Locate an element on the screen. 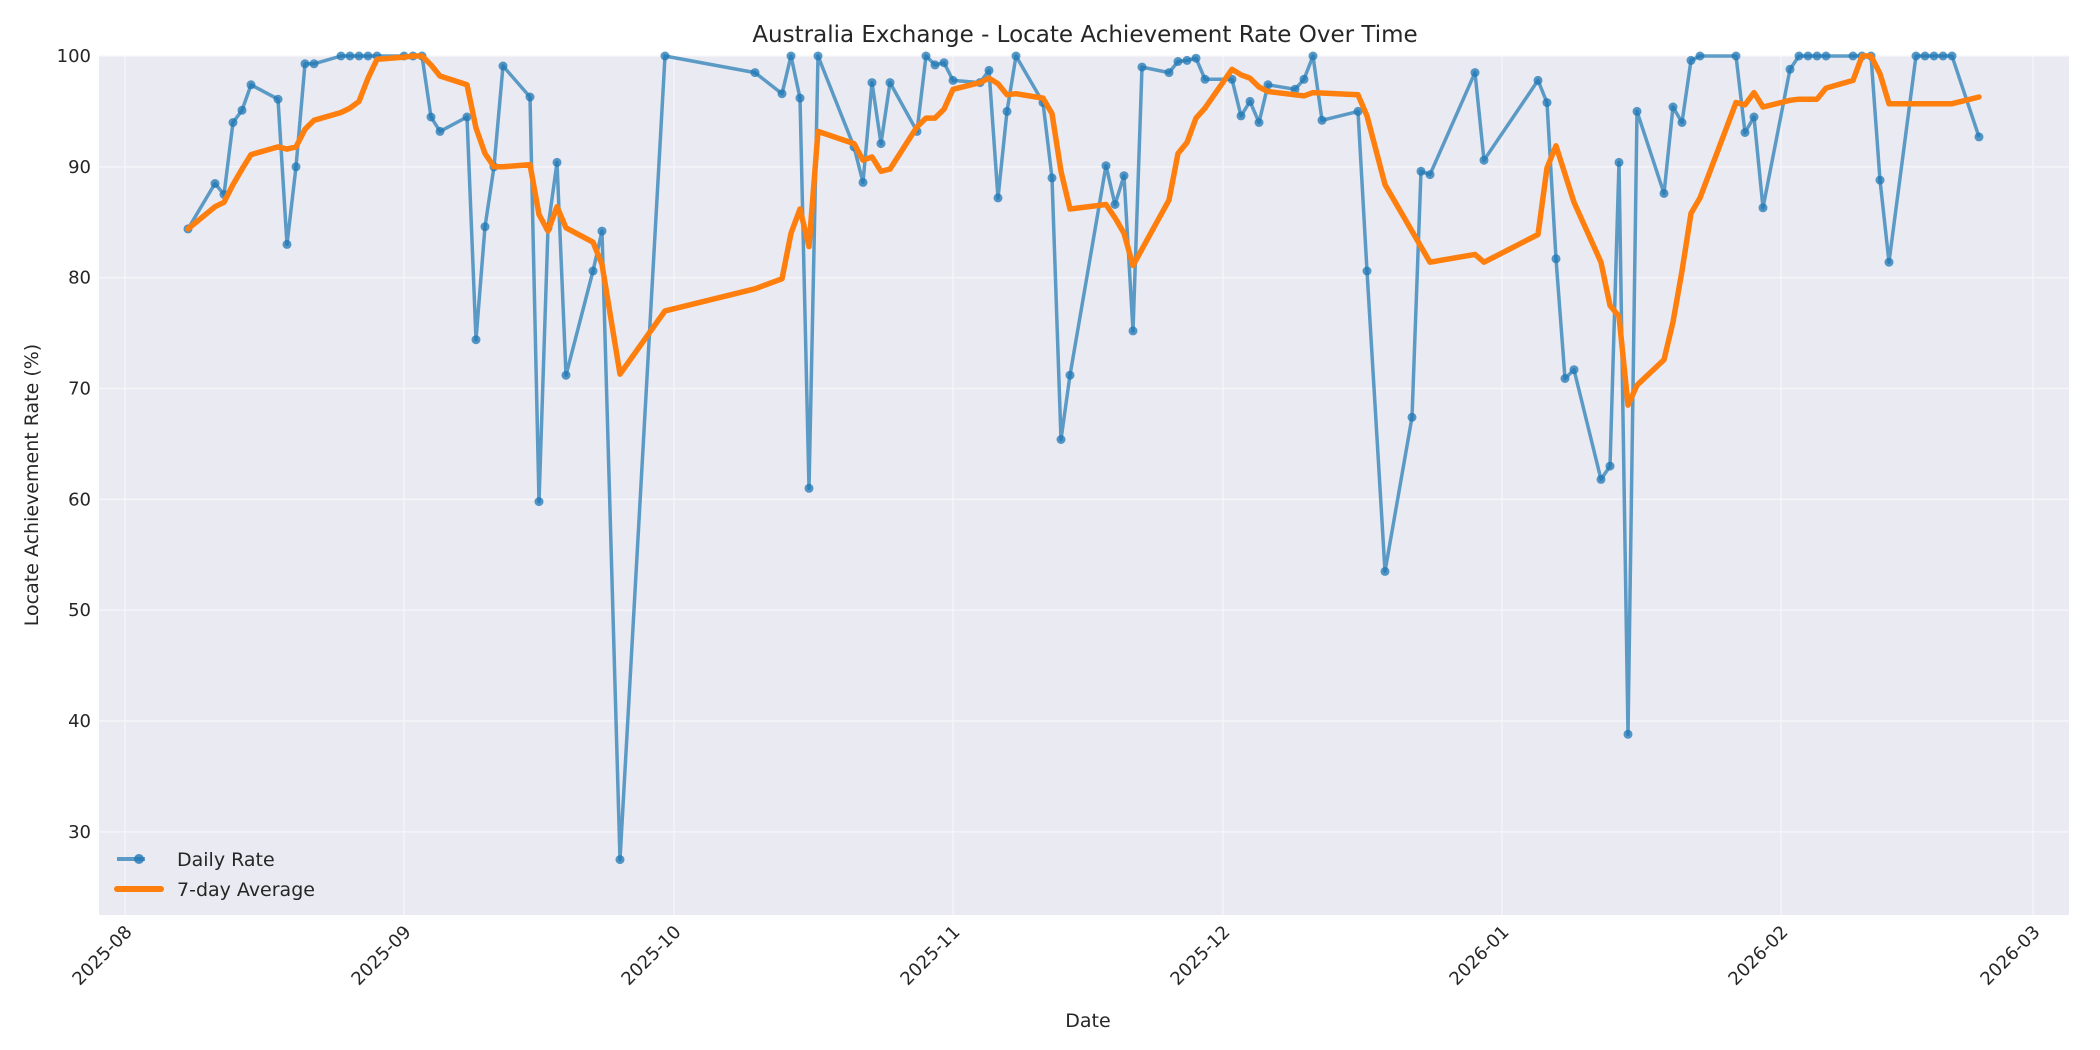  y-tick-label: 60 is located at coordinates (79, 499).